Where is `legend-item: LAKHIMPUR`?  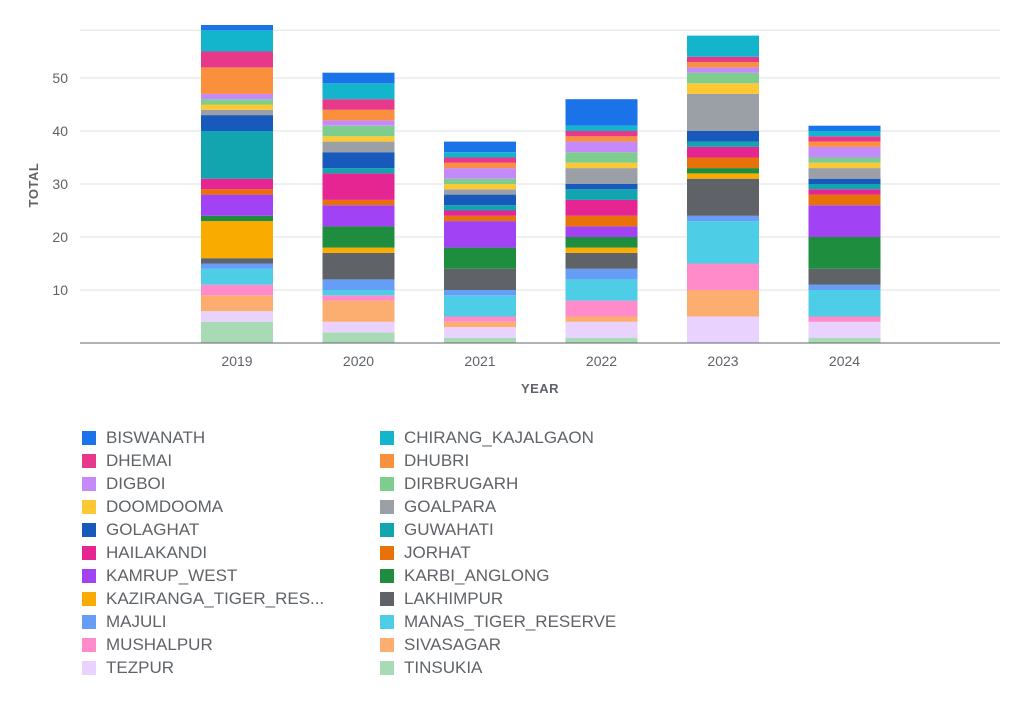 legend-item: LAKHIMPUR is located at coordinates (441, 598).